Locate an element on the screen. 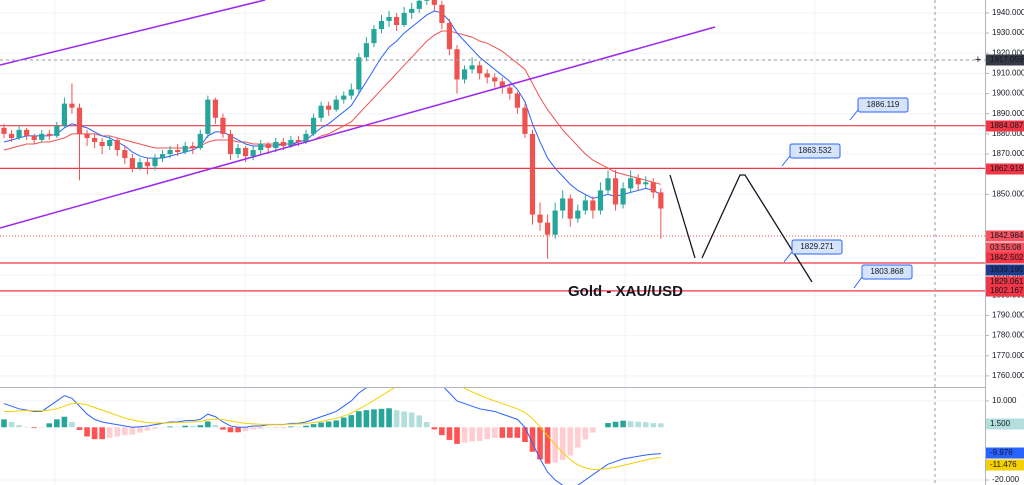 The width and height of the screenshot is (1024, 485). y-tick-label: 1940.000 is located at coordinates (1008, 12).